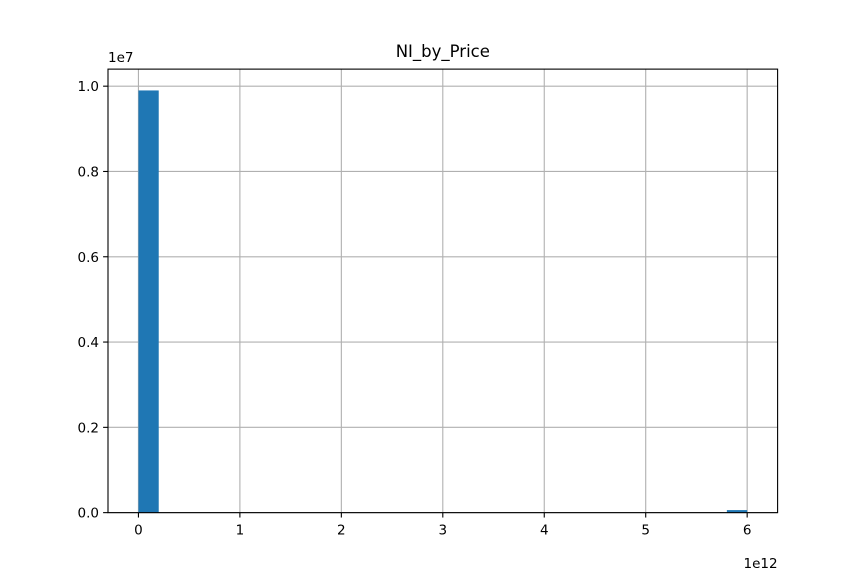 This screenshot has width=864, height=580. I want to click on y-tick-label: 0.6, so click(88, 258).